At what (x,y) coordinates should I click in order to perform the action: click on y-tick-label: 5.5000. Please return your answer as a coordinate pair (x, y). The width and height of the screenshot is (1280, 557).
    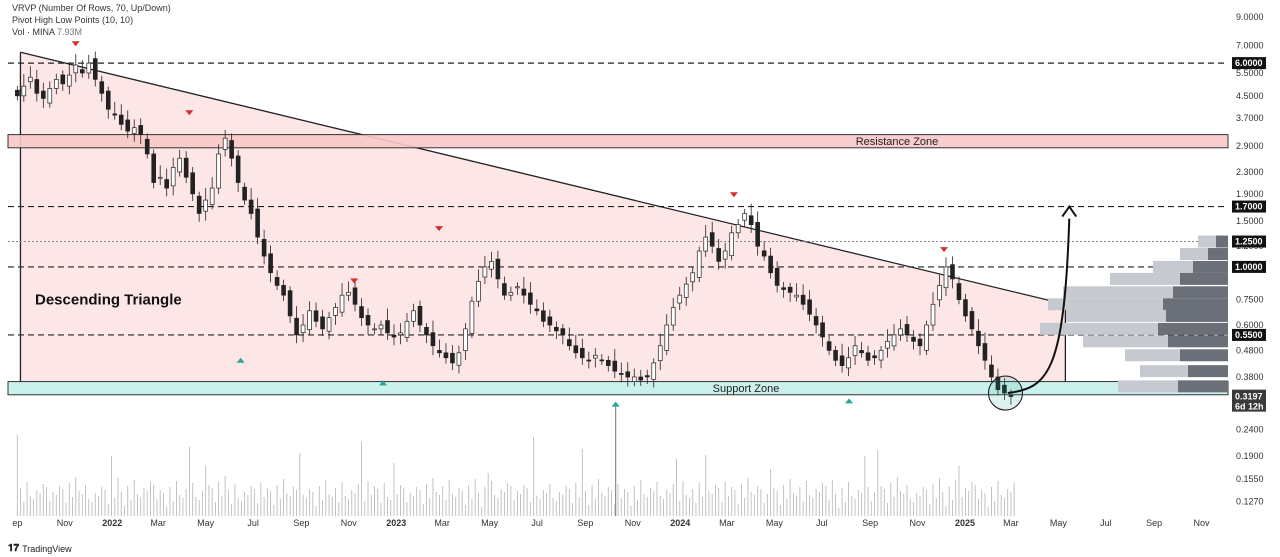
    Looking at the image, I should click on (1250, 73).